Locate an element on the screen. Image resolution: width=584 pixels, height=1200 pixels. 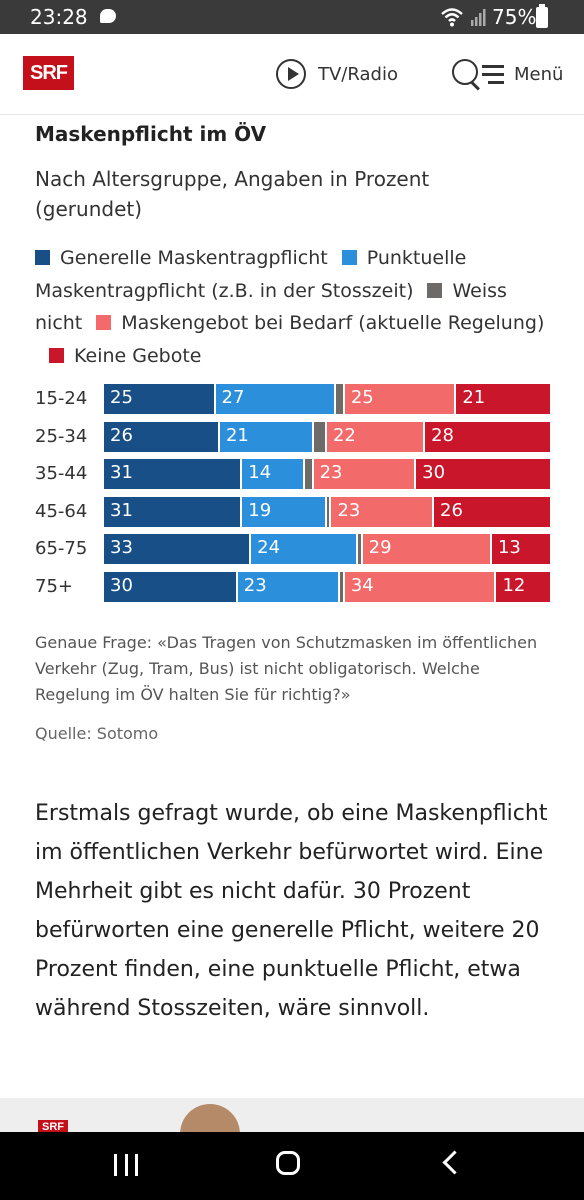
bar-segment: 33 is located at coordinates (178, 549).